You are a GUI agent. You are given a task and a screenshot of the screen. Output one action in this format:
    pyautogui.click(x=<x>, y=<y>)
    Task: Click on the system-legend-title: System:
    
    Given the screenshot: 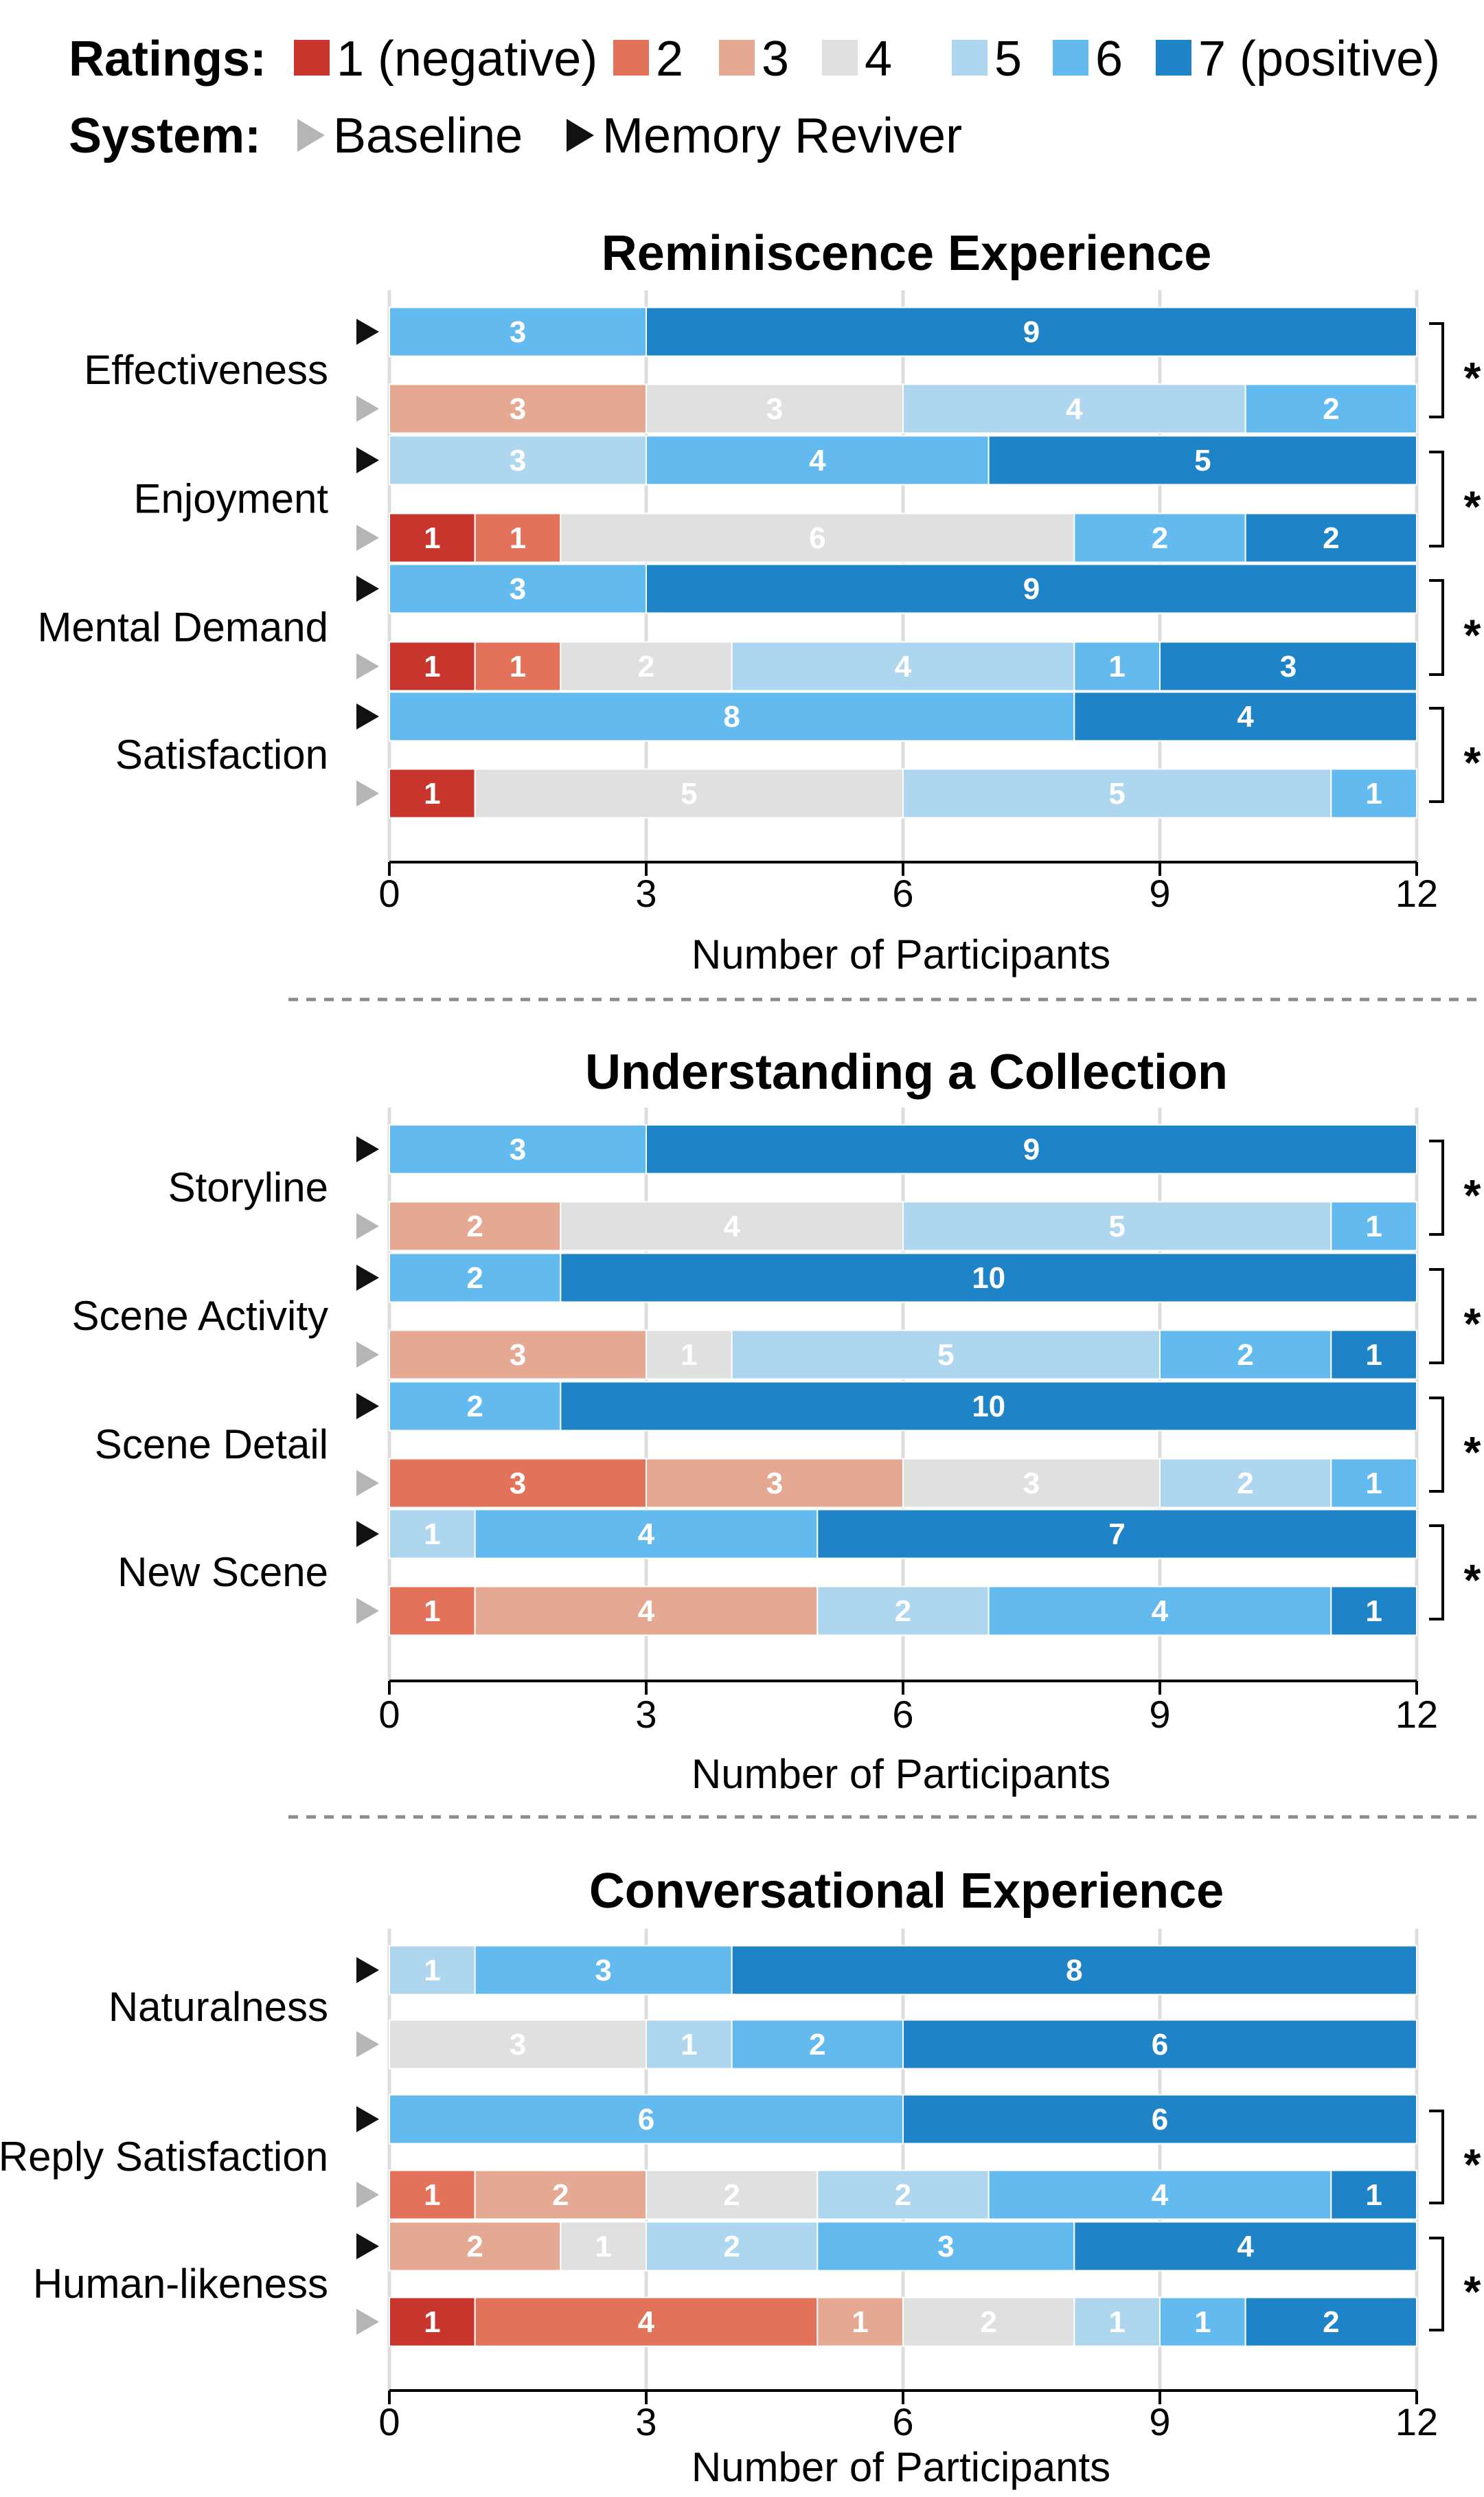 What is the action you would take?
    pyautogui.click(x=165, y=136)
    